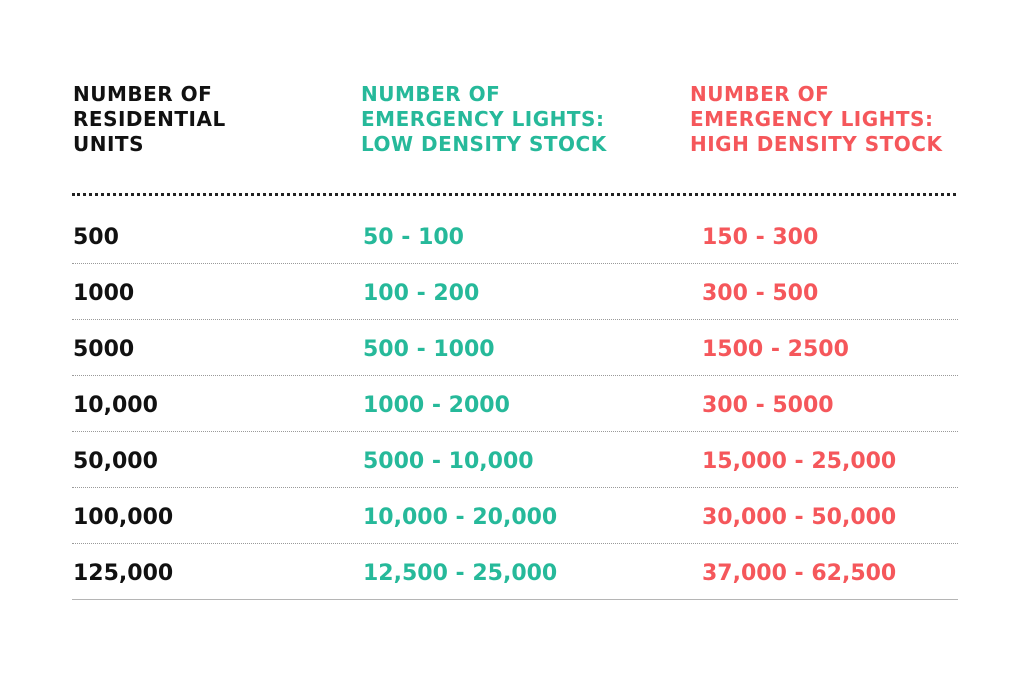 The height and width of the screenshot is (679, 1024). What do you see at coordinates (421, 293) in the screenshot?
I see `low-density-cell: 100 - 200` at bounding box center [421, 293].